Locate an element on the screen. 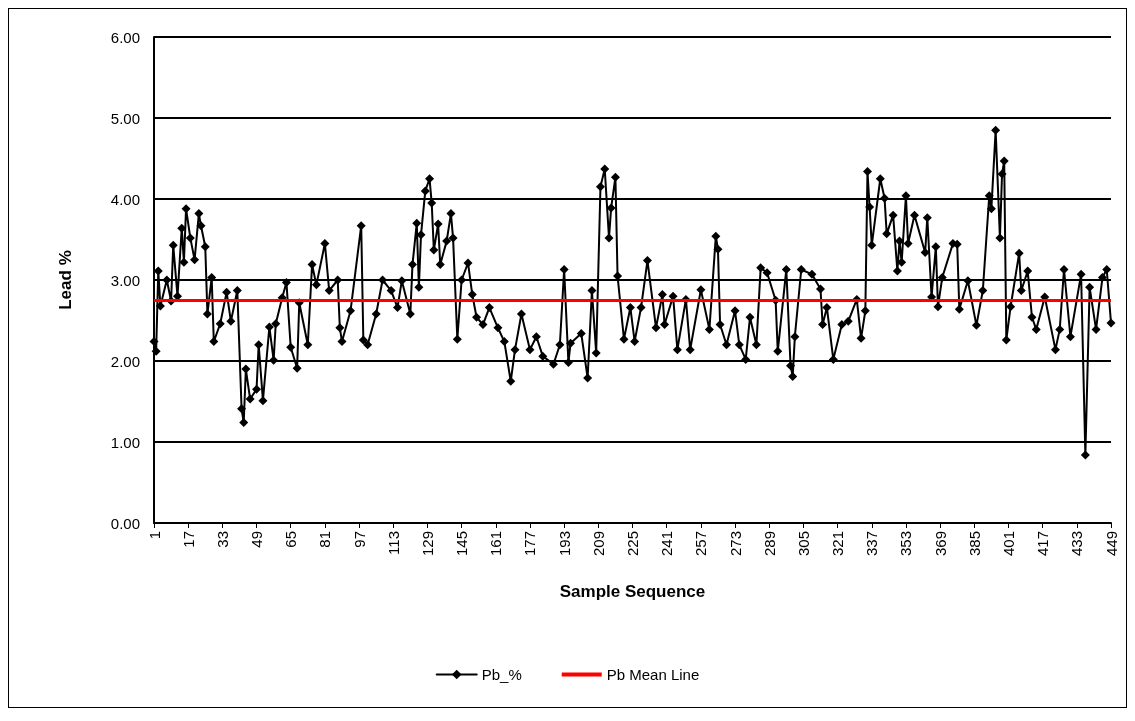  x-axis-title: Sample Sequence is located at coordinates (632, 591).